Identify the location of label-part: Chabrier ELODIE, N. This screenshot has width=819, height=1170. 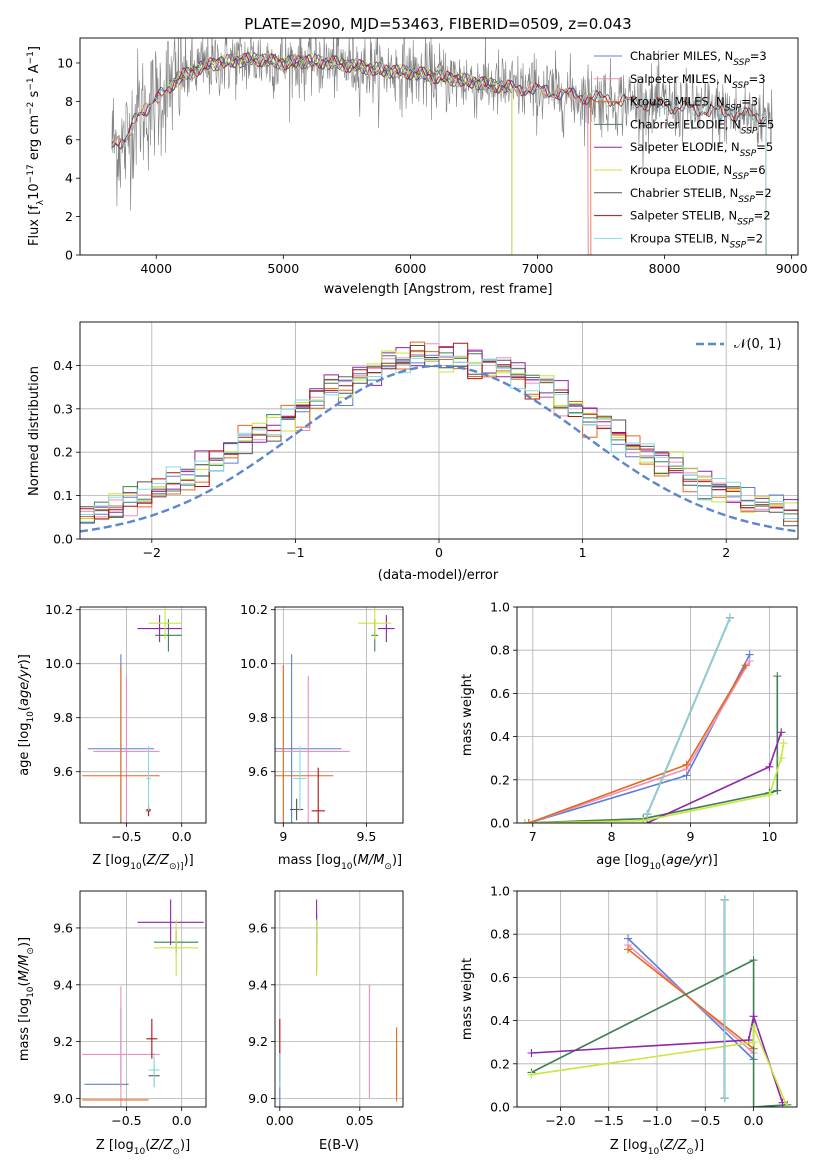
(685, 124).